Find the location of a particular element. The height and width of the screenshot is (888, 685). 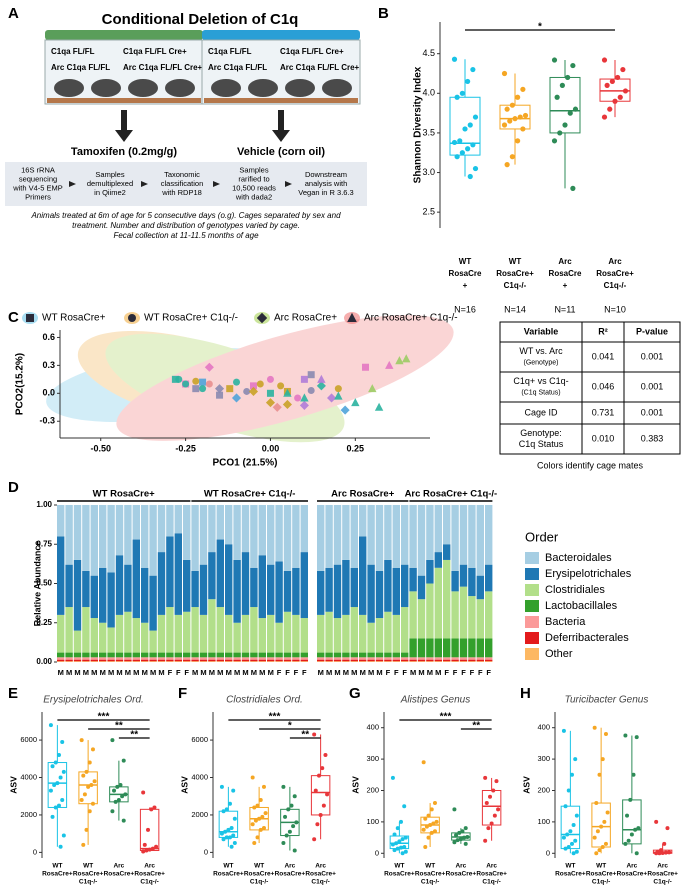

y-tick-label: 0.25 is located at coordinates (44, 622).